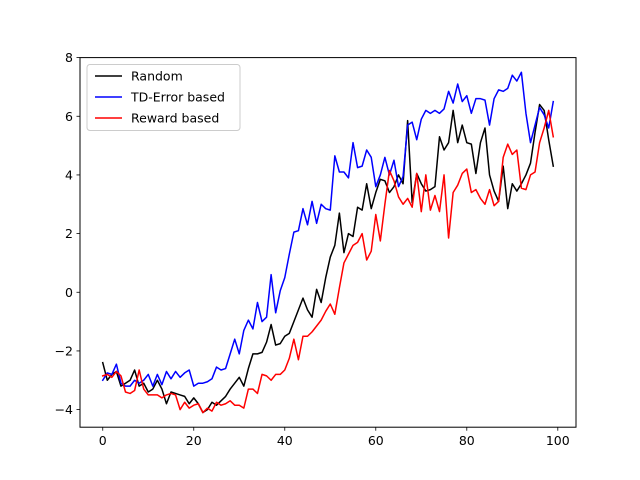  What do you see at coordinates (64, 350) in the screenshot?
I see `y-tick-label: −2` at bounding box center [64, 350].